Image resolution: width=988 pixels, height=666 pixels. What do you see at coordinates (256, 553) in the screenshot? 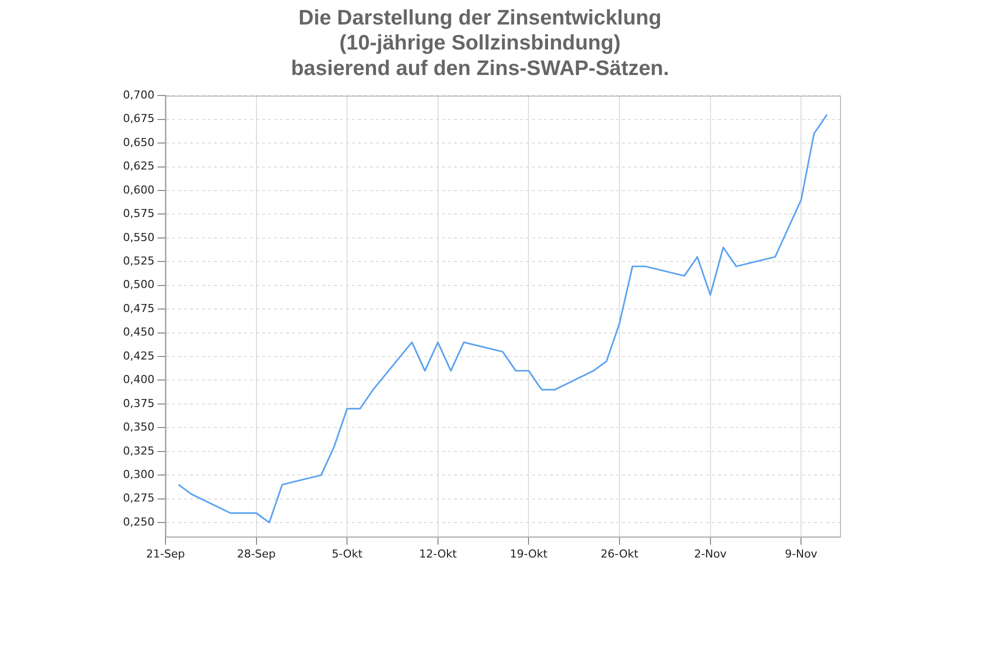
I see `x-tick-label: 28-Sep` at bounding box center [256, 553].